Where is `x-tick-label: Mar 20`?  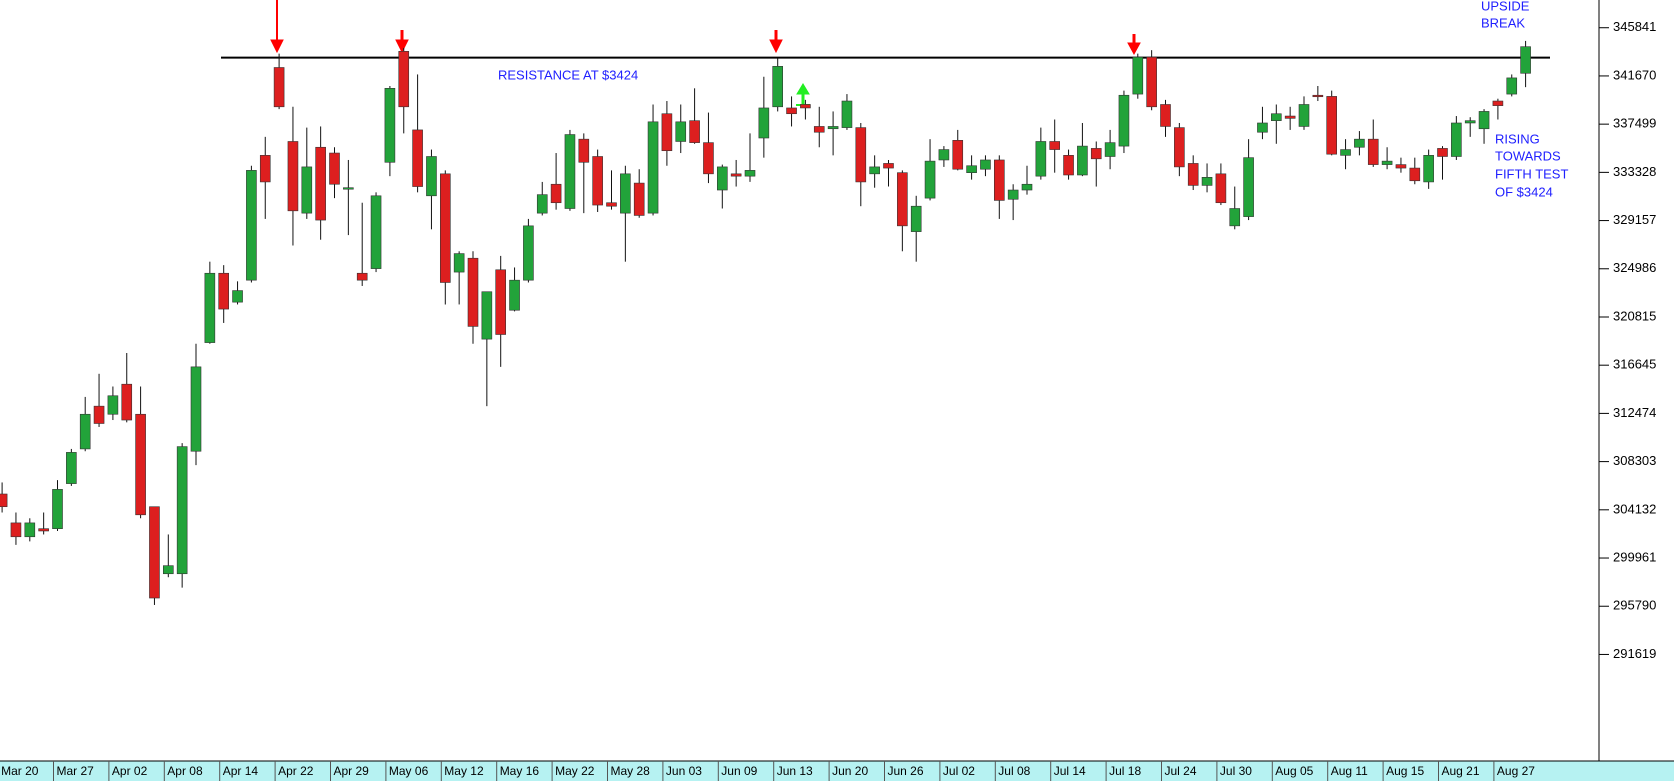 x-tick-label: Mar 20 is located at coordinates (20, 771).